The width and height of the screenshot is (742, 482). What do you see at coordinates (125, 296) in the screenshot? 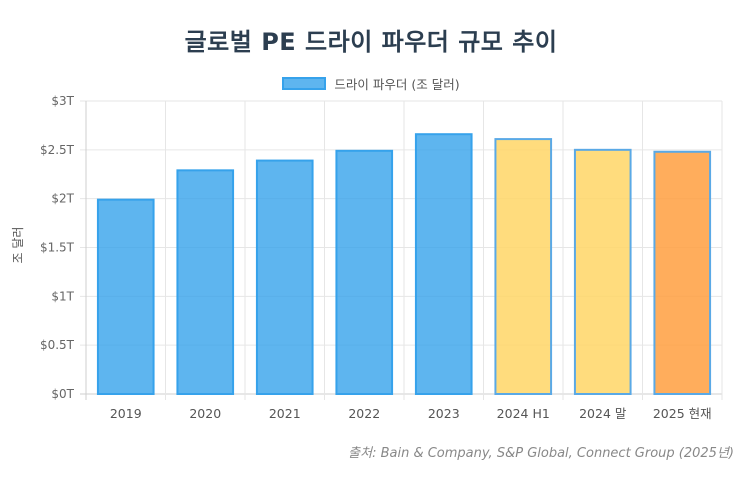
I see `bar-2019` at bounding box center [125, 296].